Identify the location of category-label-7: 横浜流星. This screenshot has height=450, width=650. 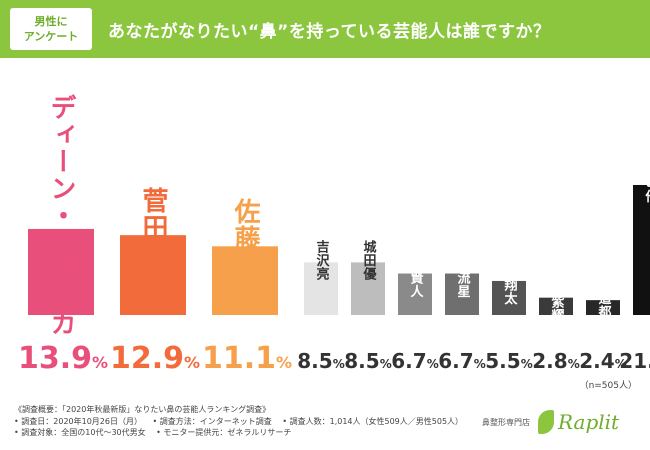
(463, 271).